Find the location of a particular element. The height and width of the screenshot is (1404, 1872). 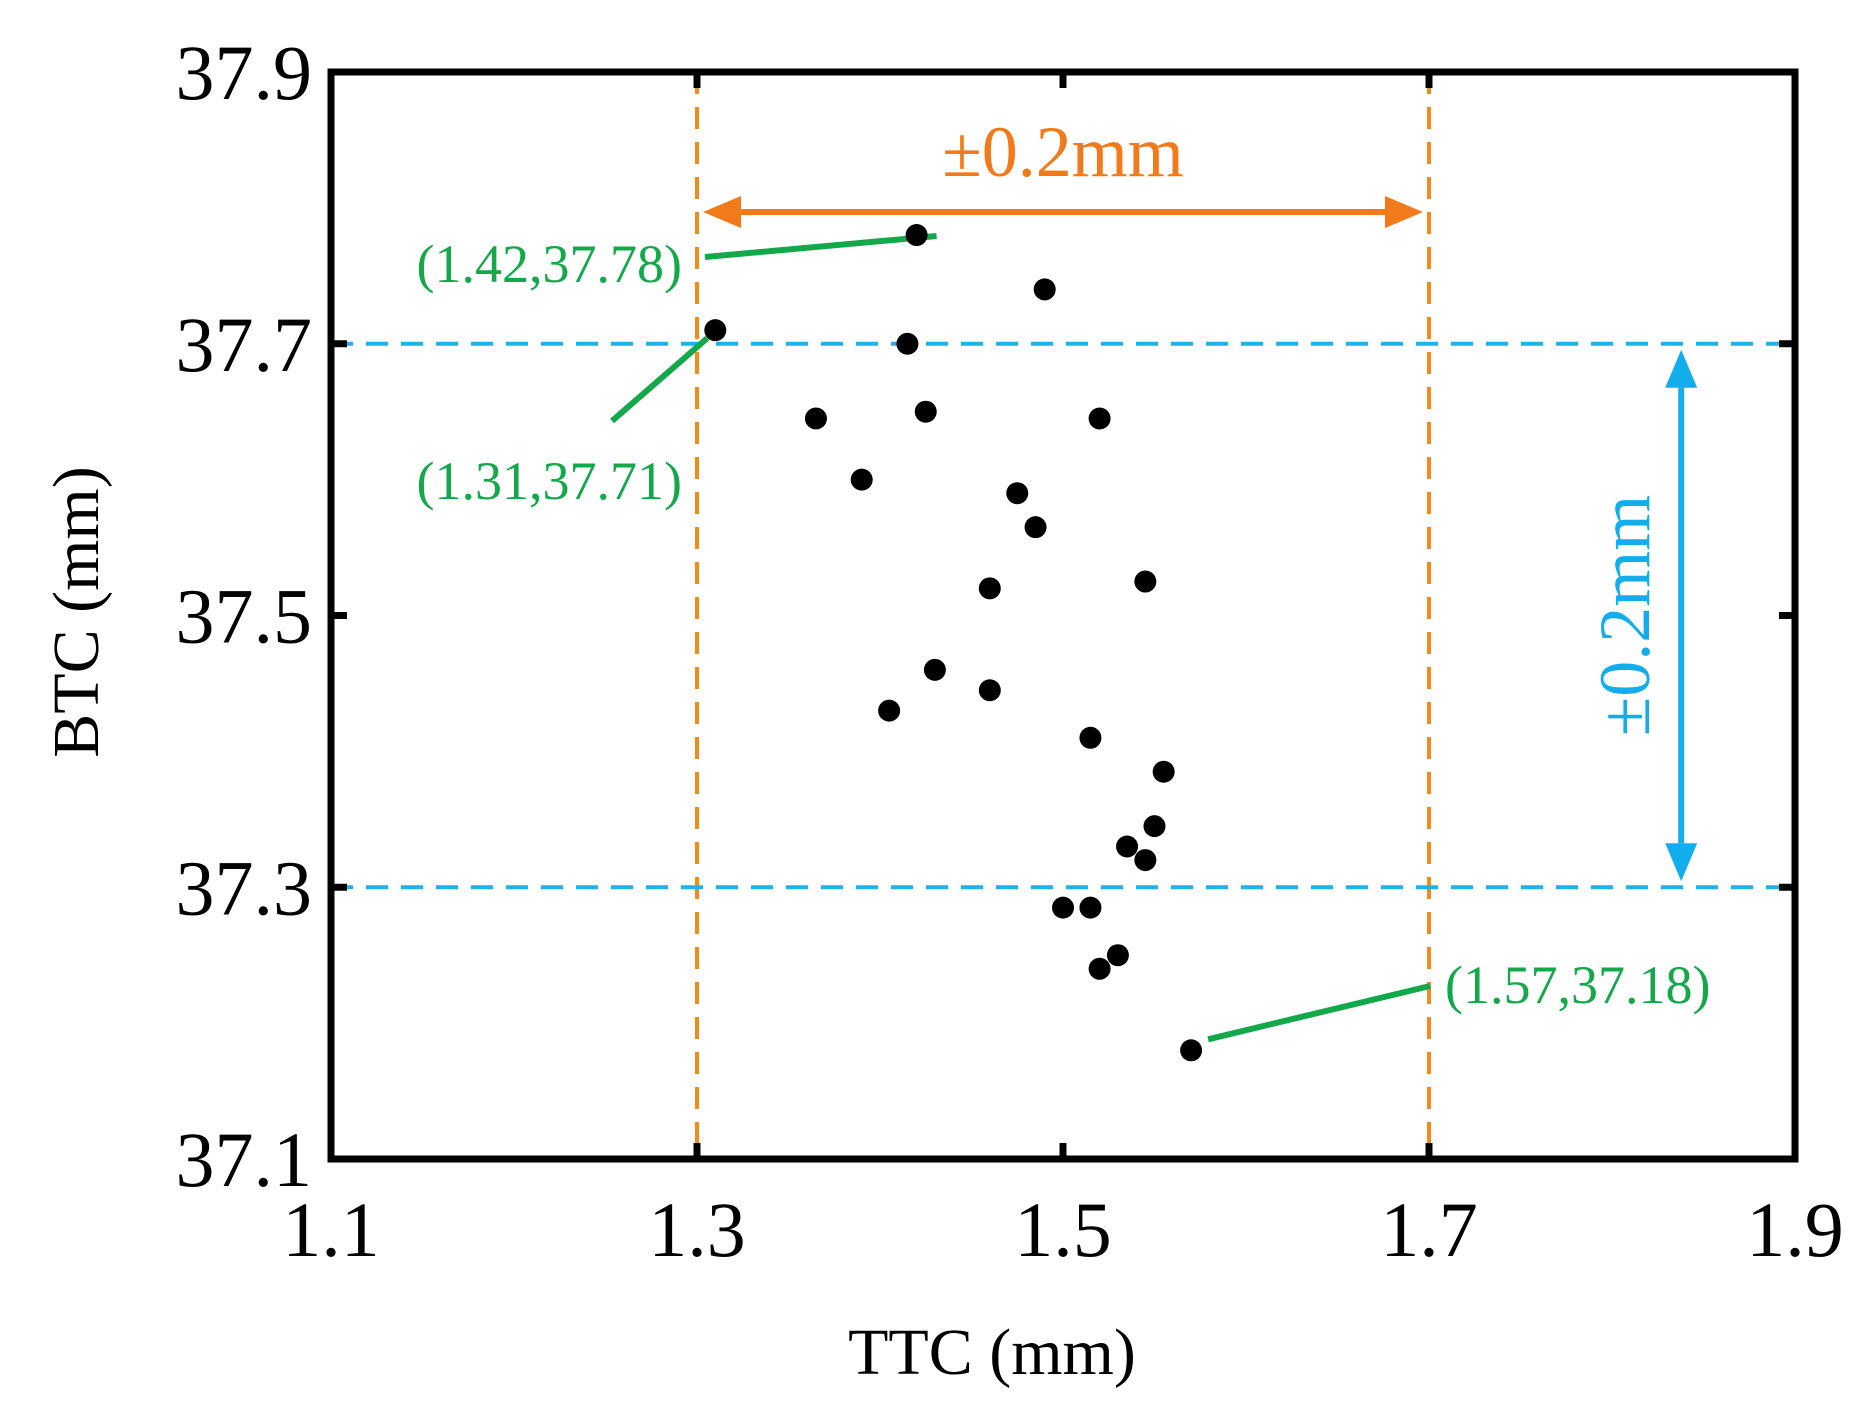

x-tick-label: 1.9 is located at coordinates (1795, 1229).